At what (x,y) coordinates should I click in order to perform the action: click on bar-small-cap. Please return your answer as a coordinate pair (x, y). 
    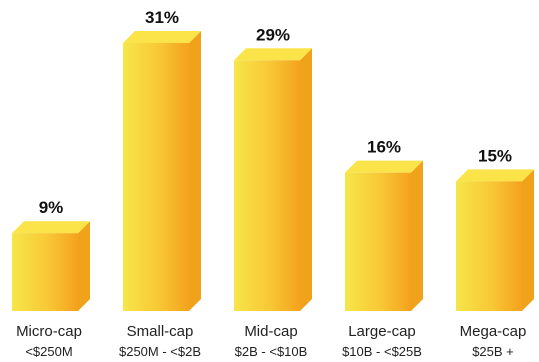
    Looking at the image, I should click on (162, 171).